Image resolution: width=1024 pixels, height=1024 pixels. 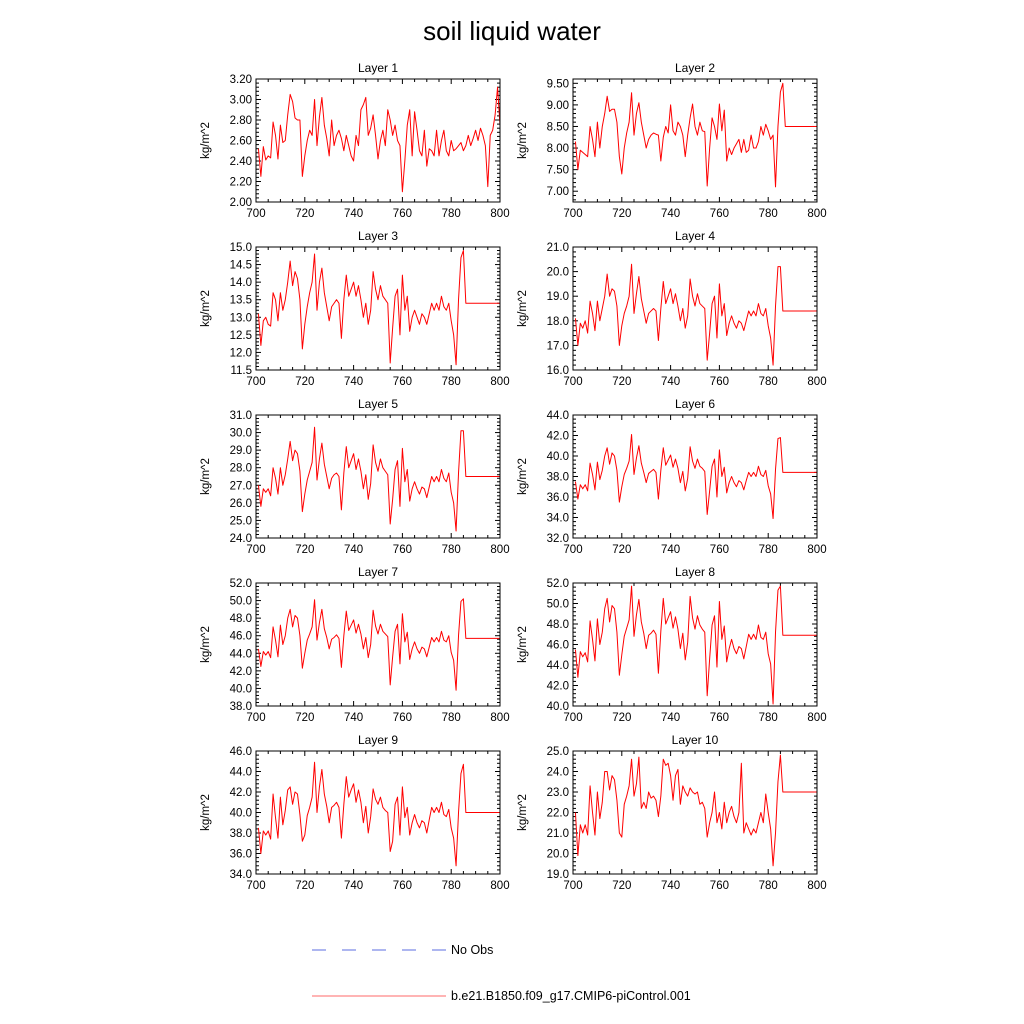 I want to click on panel-title-layer-2: Layer 2, so click(x=695, y=68).